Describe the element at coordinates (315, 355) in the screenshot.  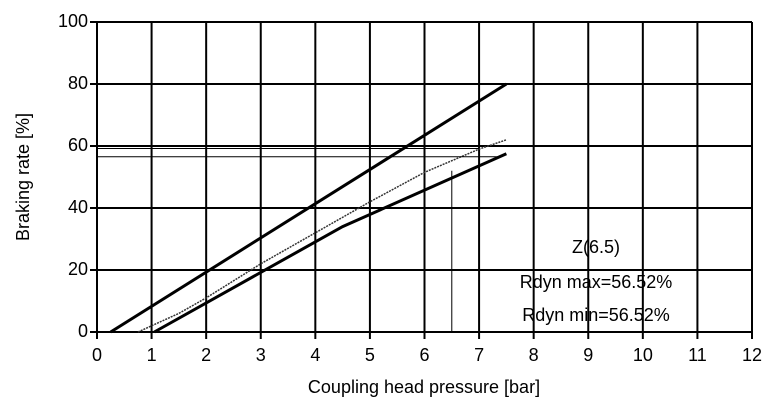
I see `x-tick-label: 4` at that location.